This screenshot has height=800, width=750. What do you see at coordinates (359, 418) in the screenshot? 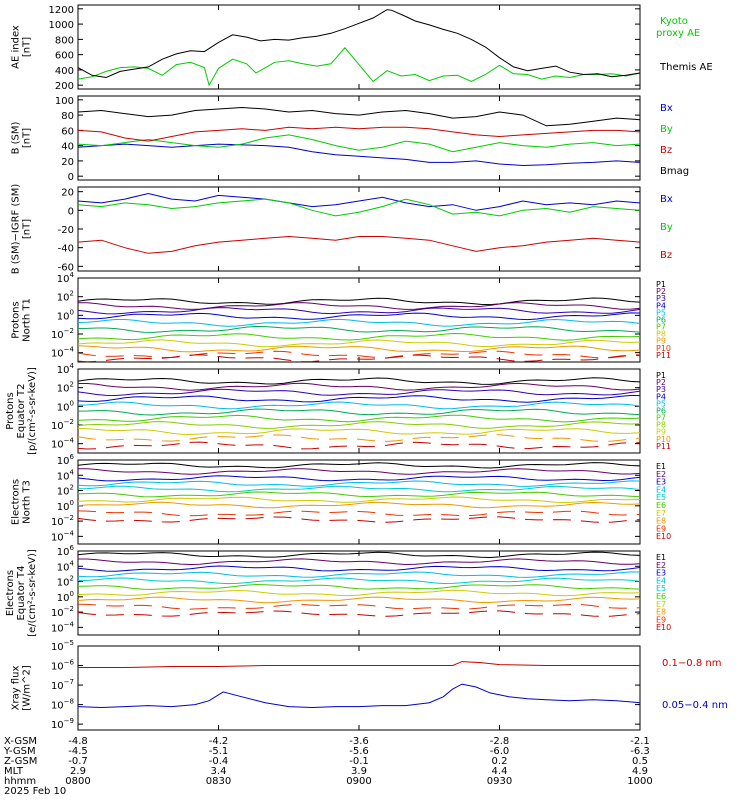
I see `series-line-p7` at bounding box center [359, 418].